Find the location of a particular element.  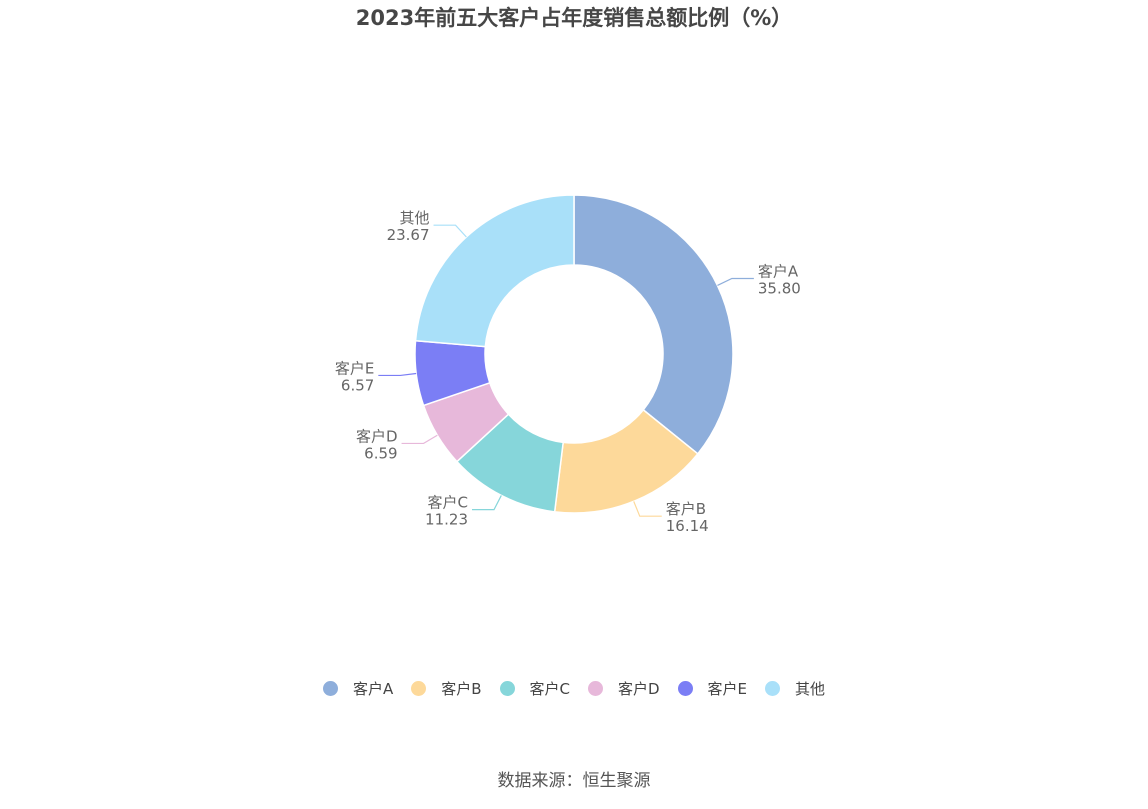

legend-label: 客户C is located at coordinates (549, 688).